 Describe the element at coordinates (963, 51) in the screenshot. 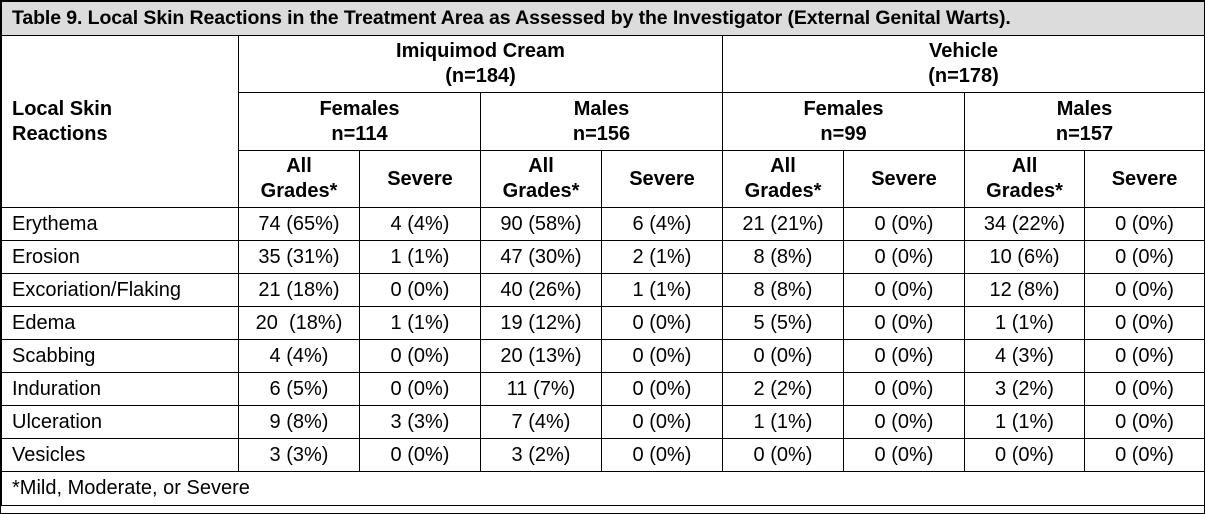

I see `group-name: Vehicle` at that location.